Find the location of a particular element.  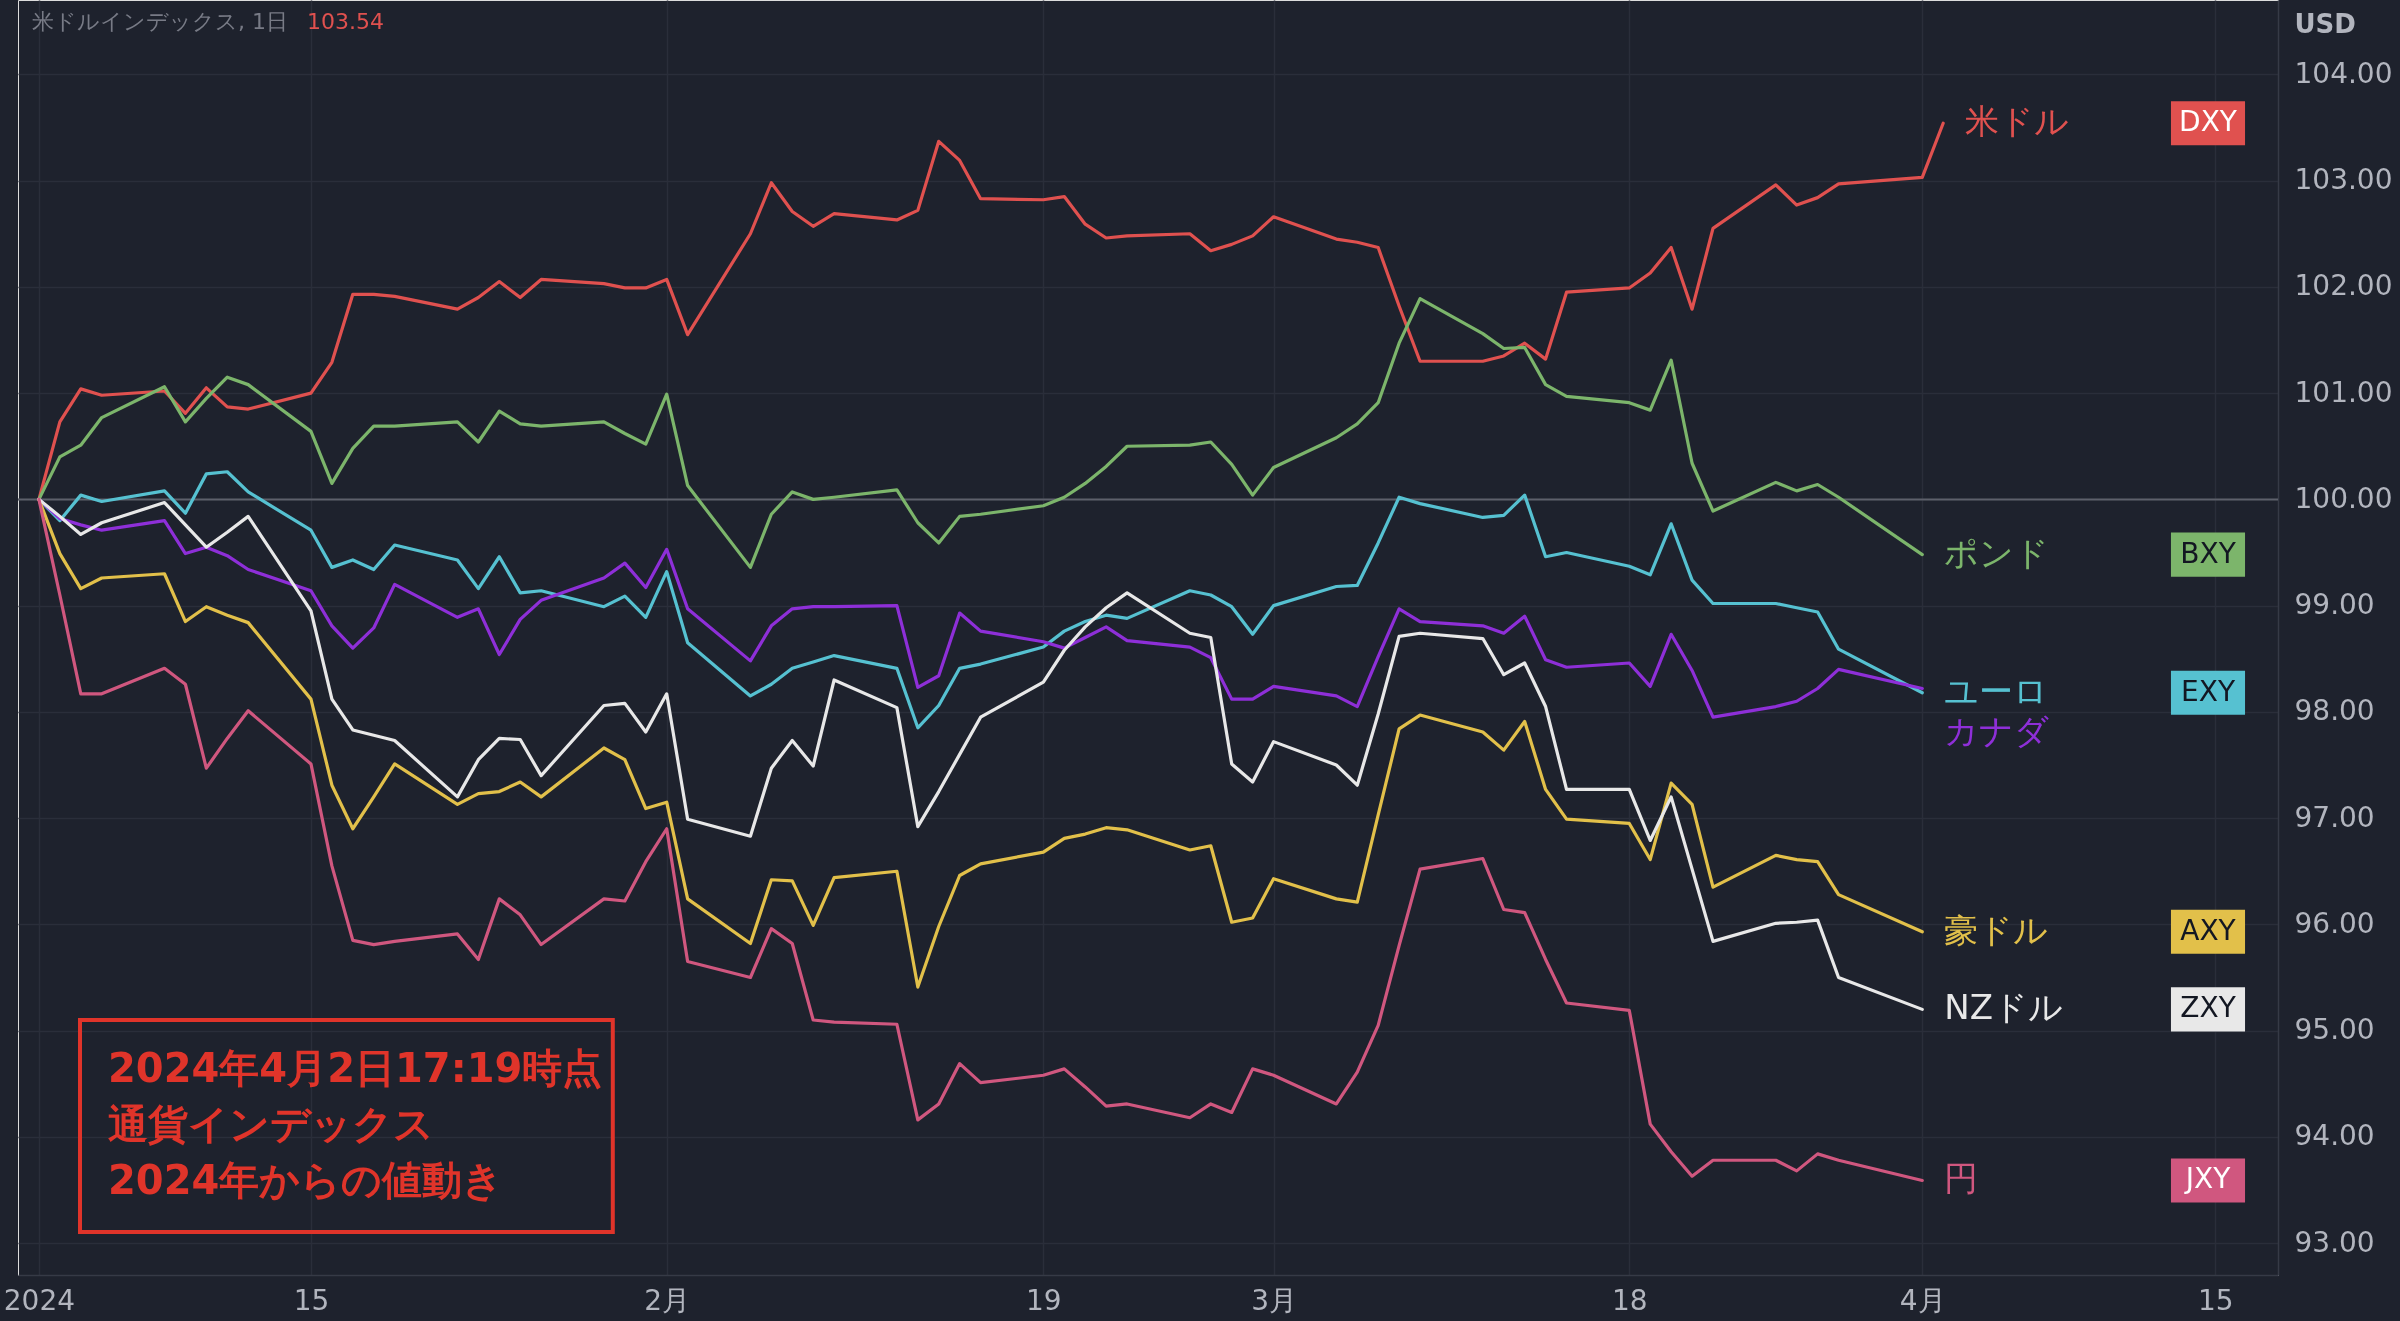

x-tick-label: 18 is located at coordinates (1629, 1300).